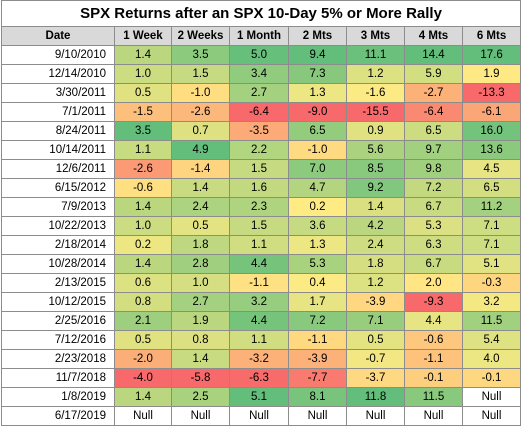  I want to click on table-row: 6/15/2012 -0.6 1.4 1.6 4.7 9.2 7.2 6.5, so click(261, 188).